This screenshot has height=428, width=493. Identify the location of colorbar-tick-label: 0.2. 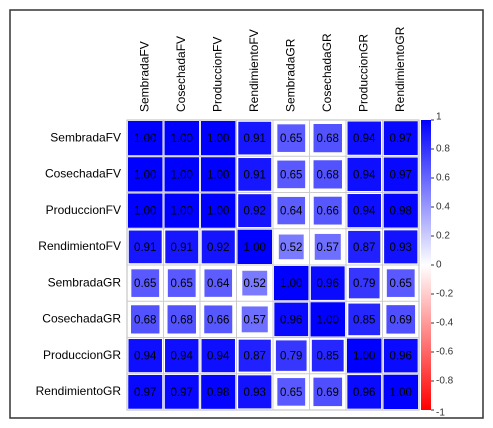
(443, 236).